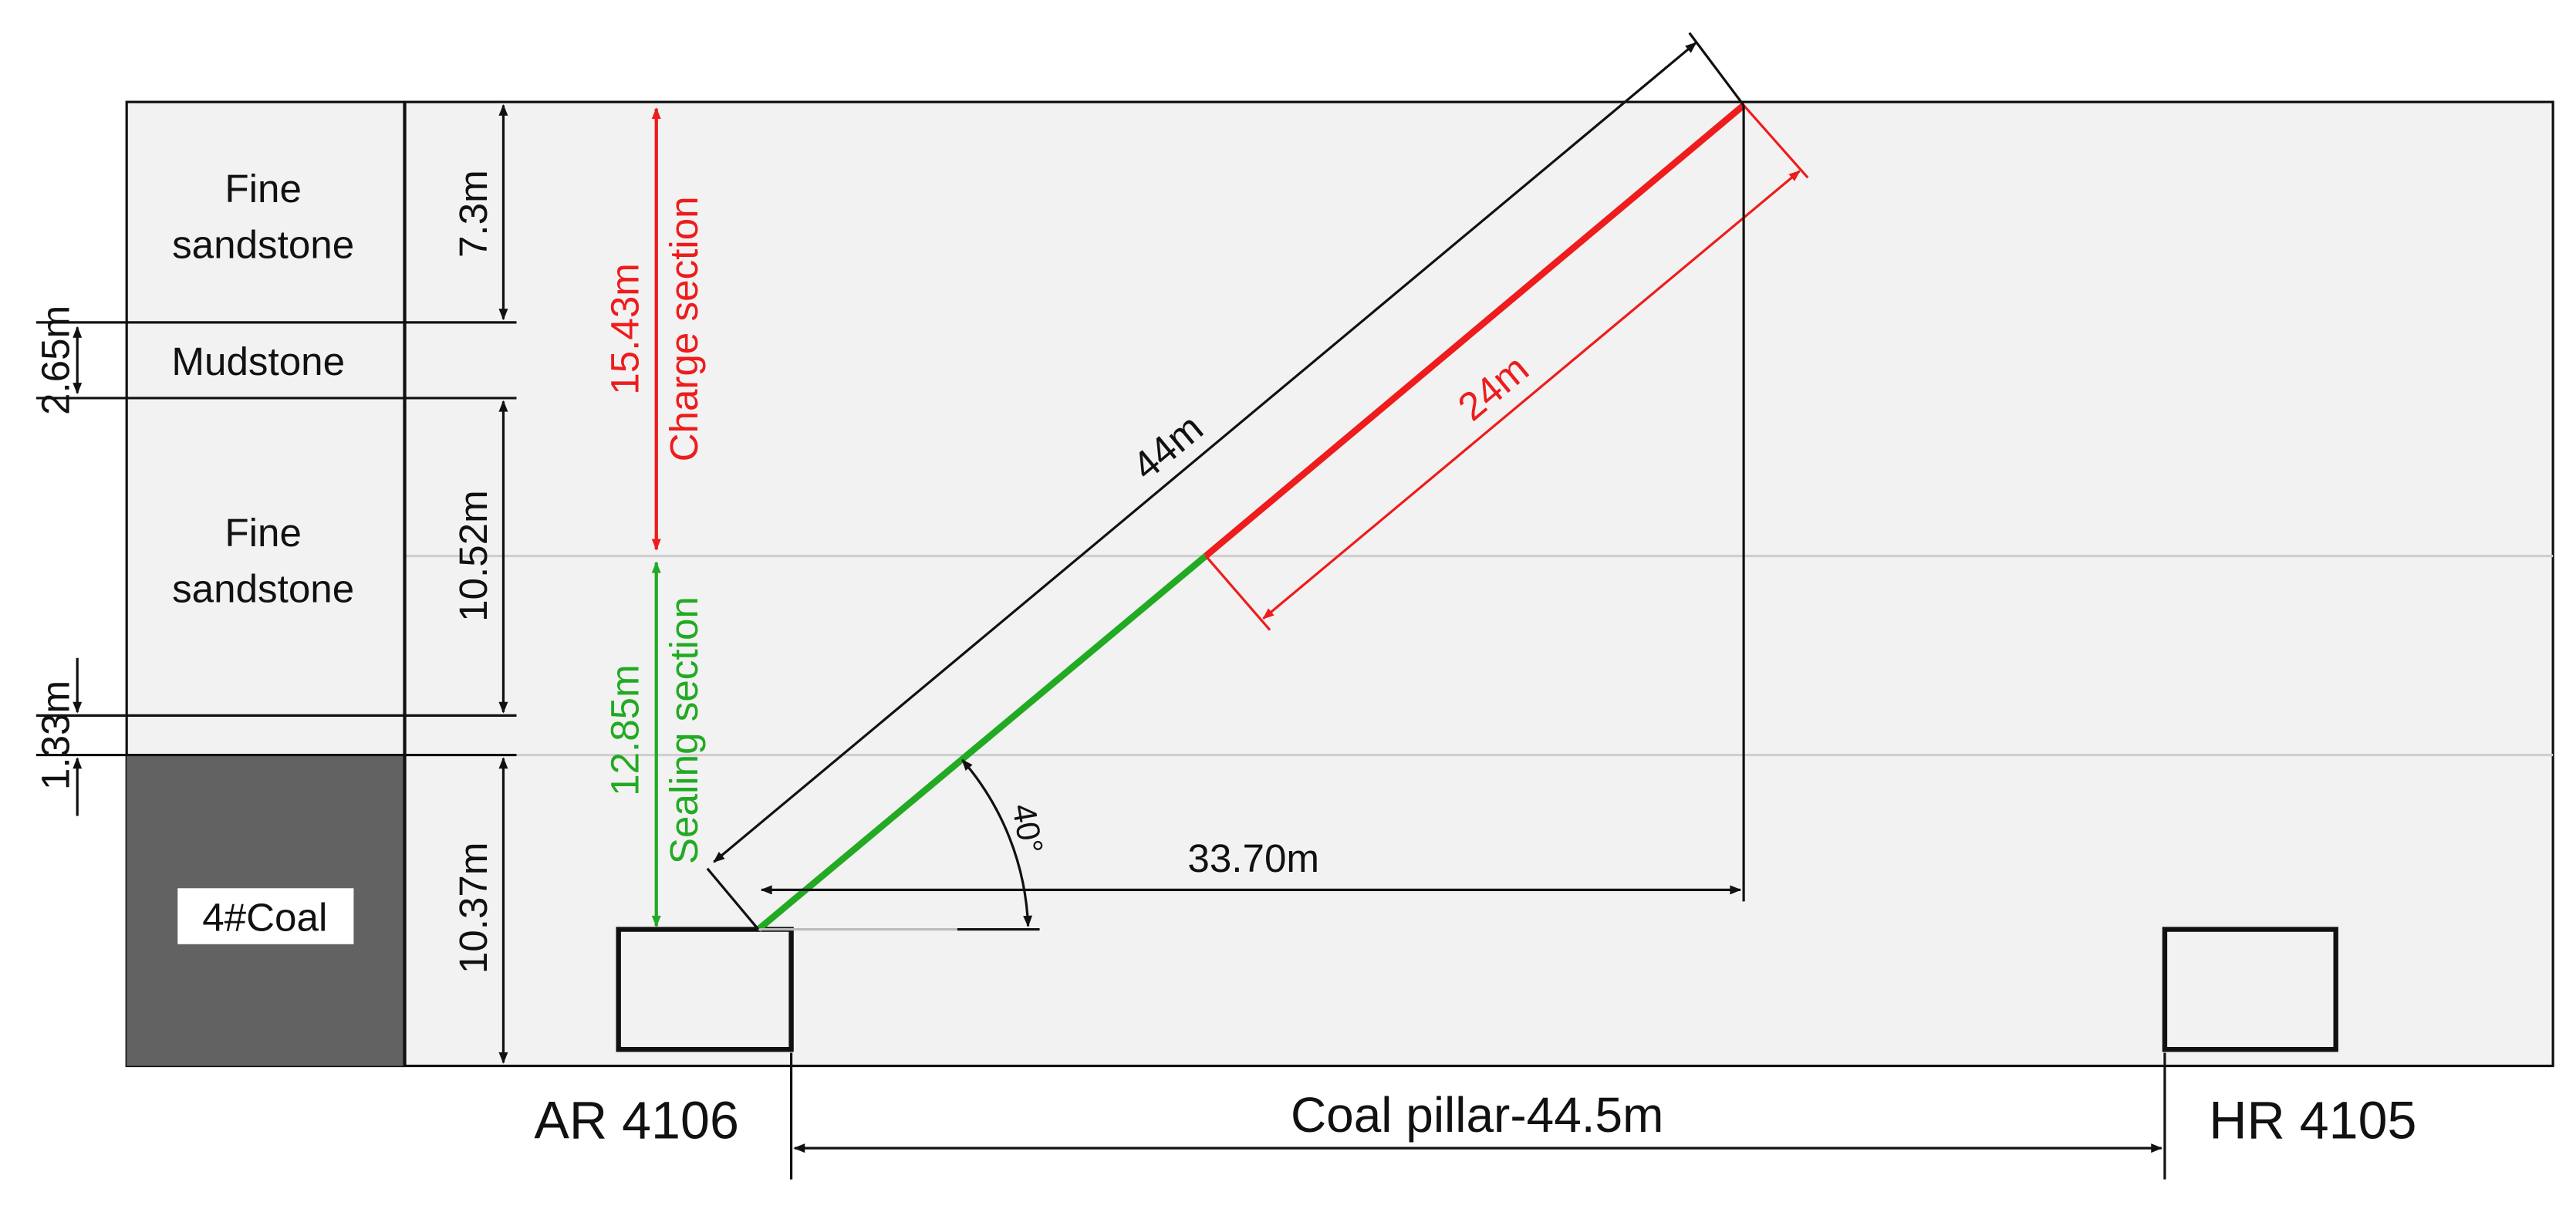 Image resolution: width=2576 pixels, height=1209 pixels. I want to click on length-ext-top, so click(1717, 69).